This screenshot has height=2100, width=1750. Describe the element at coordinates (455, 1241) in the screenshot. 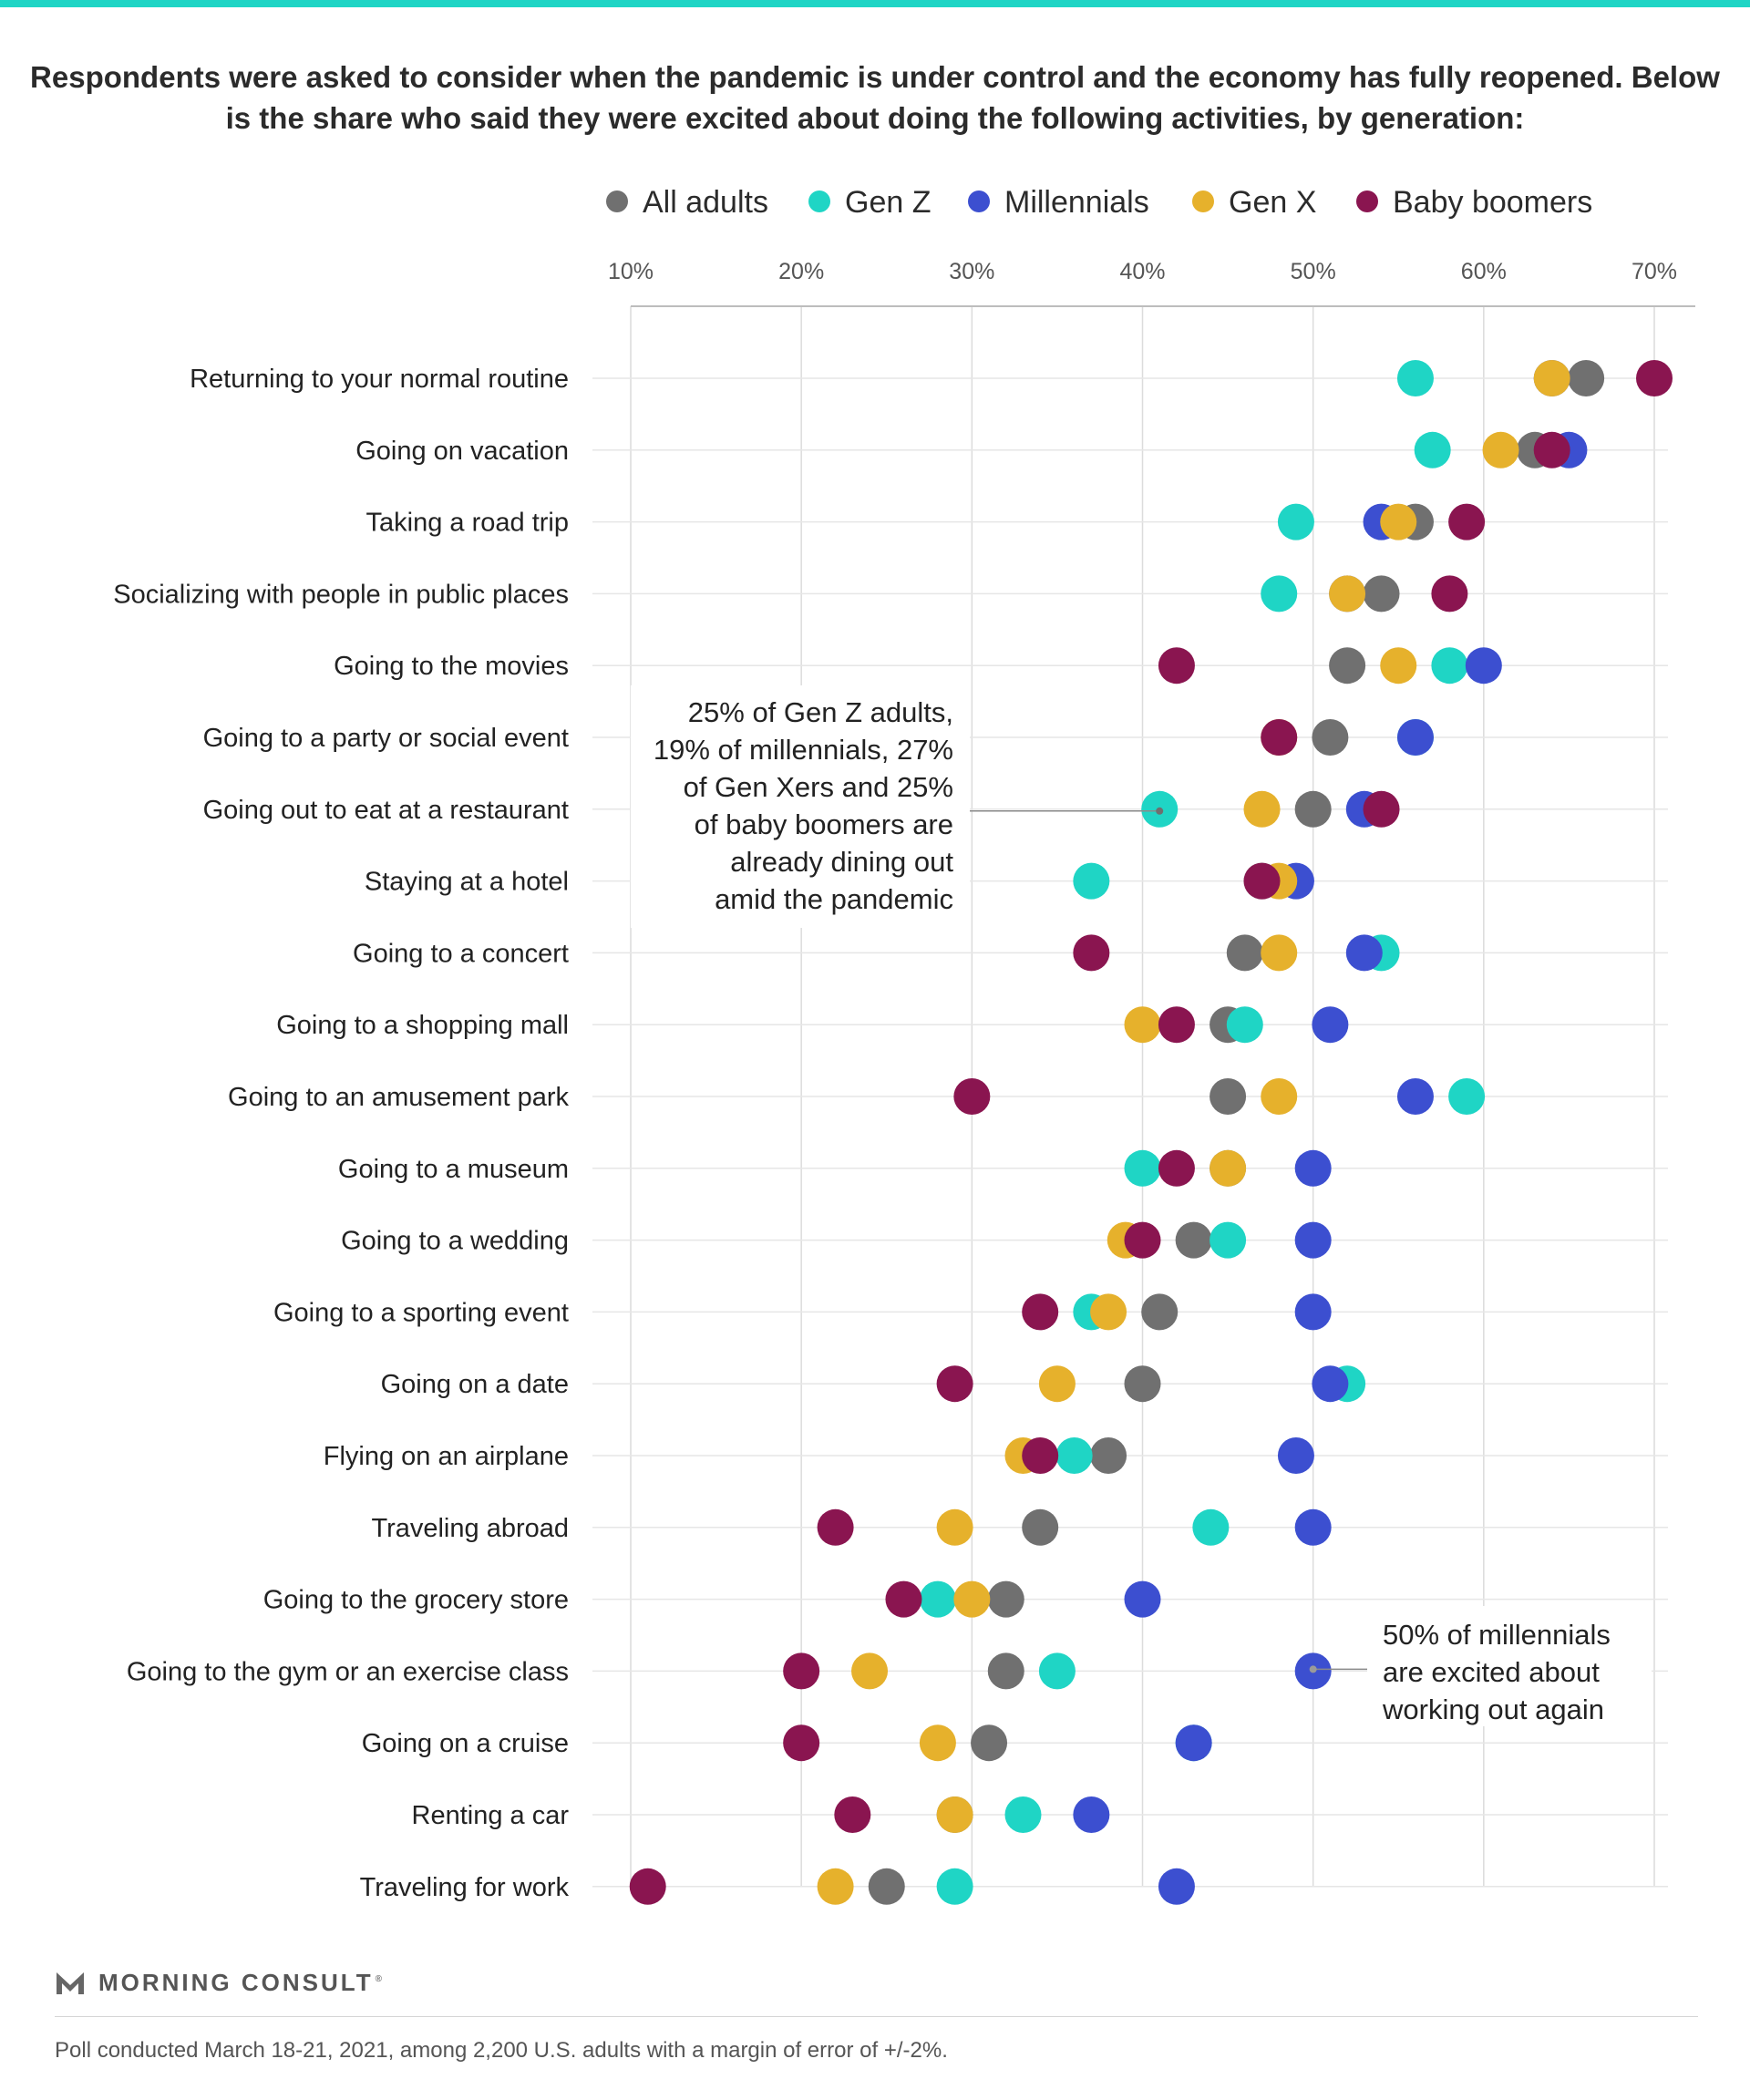

I see `category-label: Going to a wedding` at that location.